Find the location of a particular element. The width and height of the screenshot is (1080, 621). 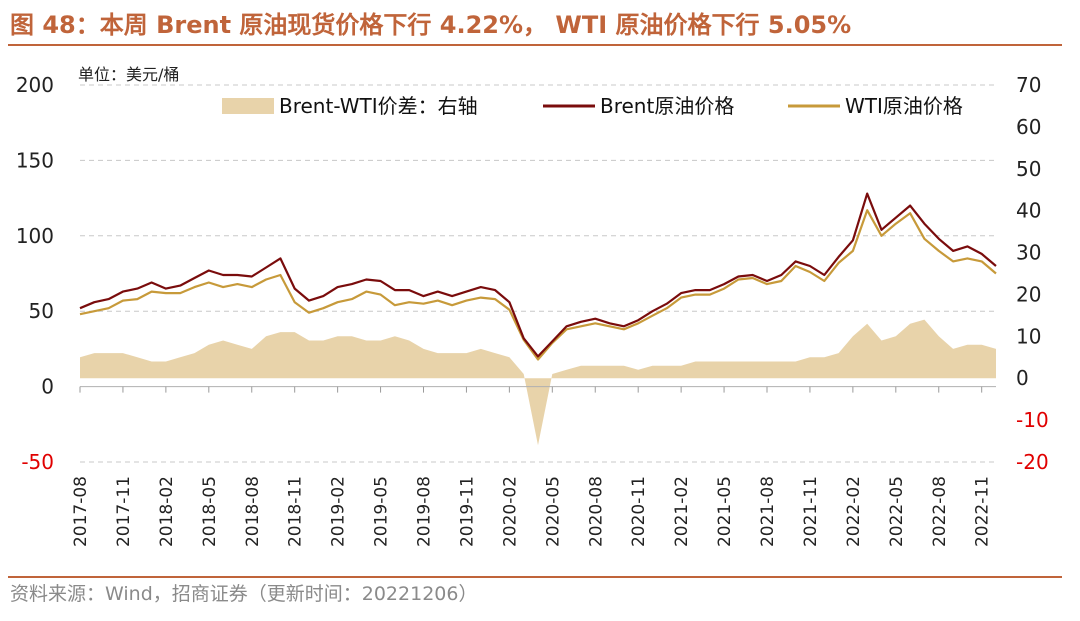

left-tick-label-5: 200 is located at coordinates (35, 85).